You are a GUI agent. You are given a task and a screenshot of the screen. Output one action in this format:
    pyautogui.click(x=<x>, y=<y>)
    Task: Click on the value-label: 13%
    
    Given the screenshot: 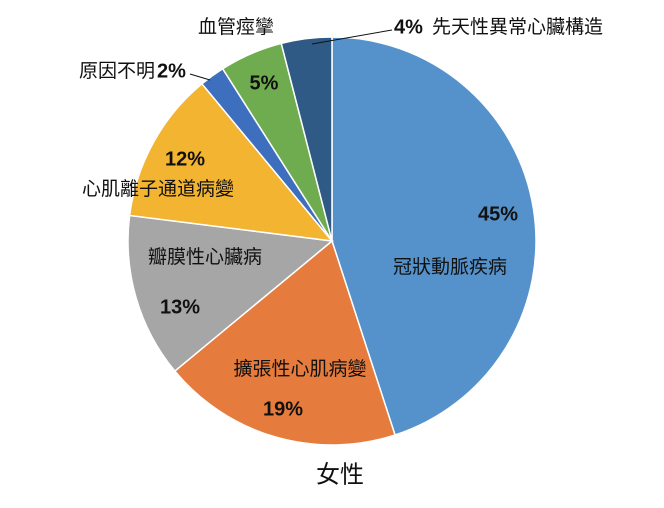 What is the action you would take?
    pyautogui.click(x=180, y=307)
    